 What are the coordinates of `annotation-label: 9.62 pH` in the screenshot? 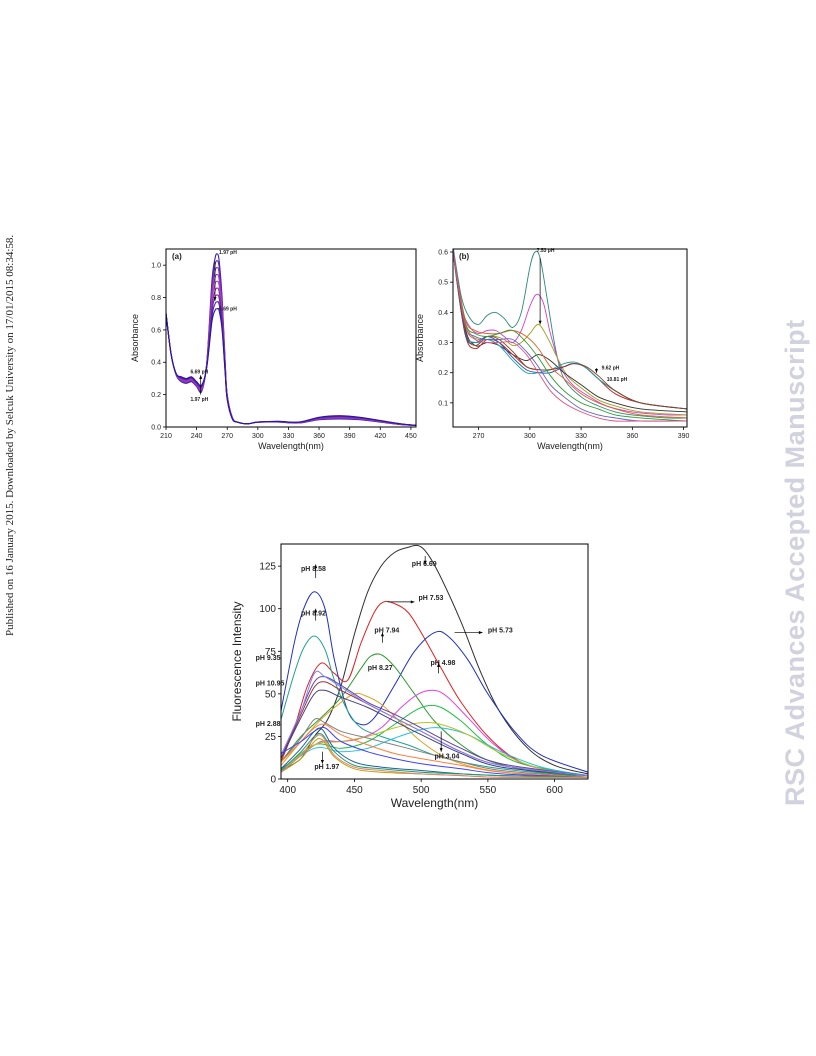 It's located at (611, 369).